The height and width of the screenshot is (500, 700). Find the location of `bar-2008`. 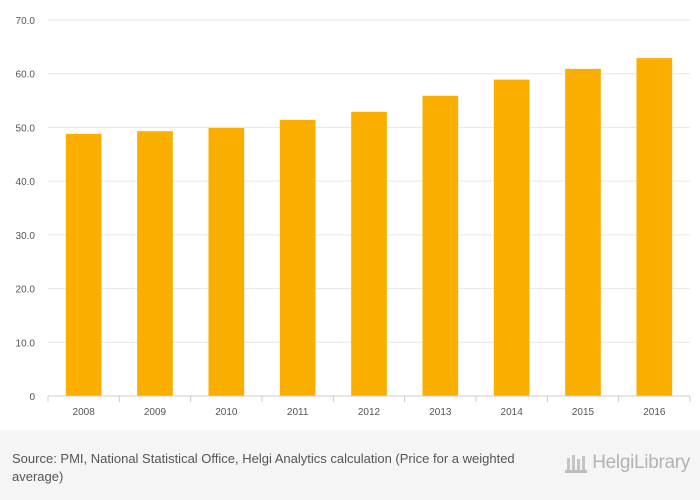

bar-2008 is located at coordinates (83, 265).